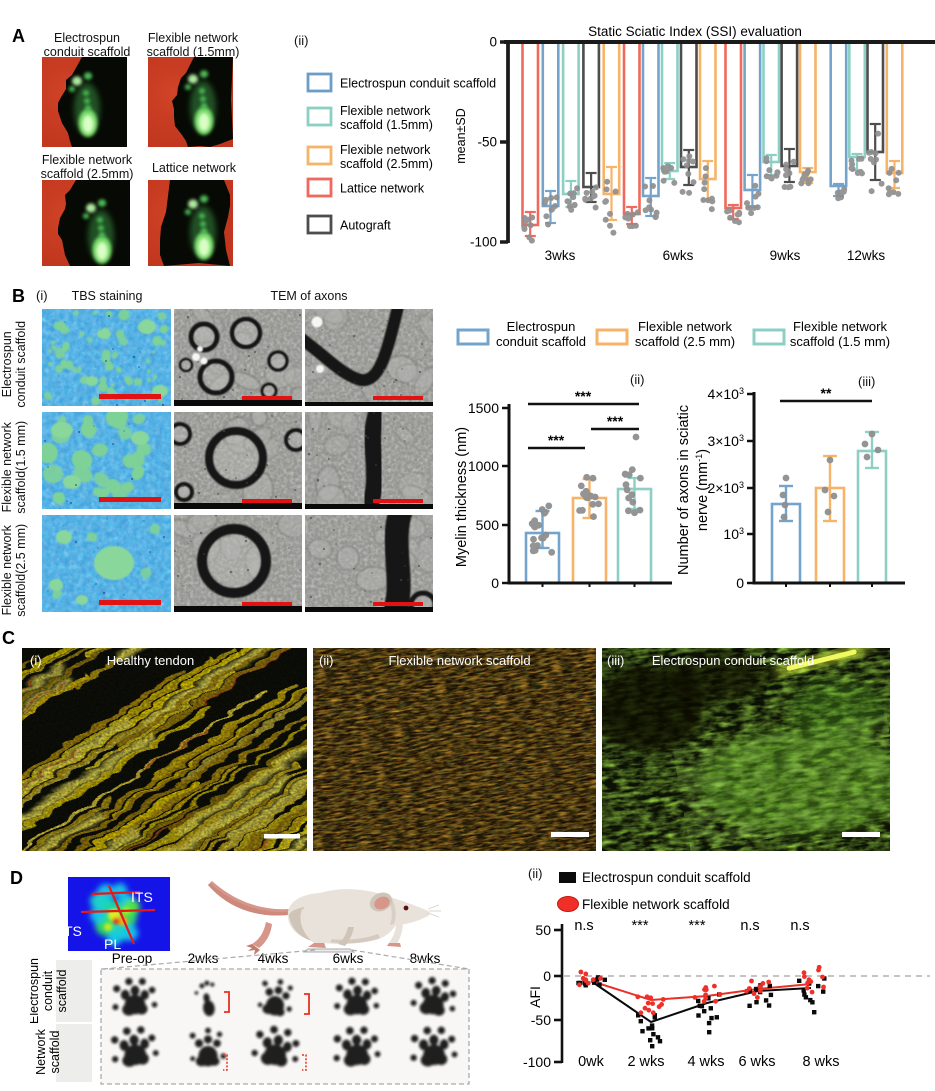 The height and width of the screenshot is (1091, 935). I want to click on svg-text: (ii), so click(326, 660).